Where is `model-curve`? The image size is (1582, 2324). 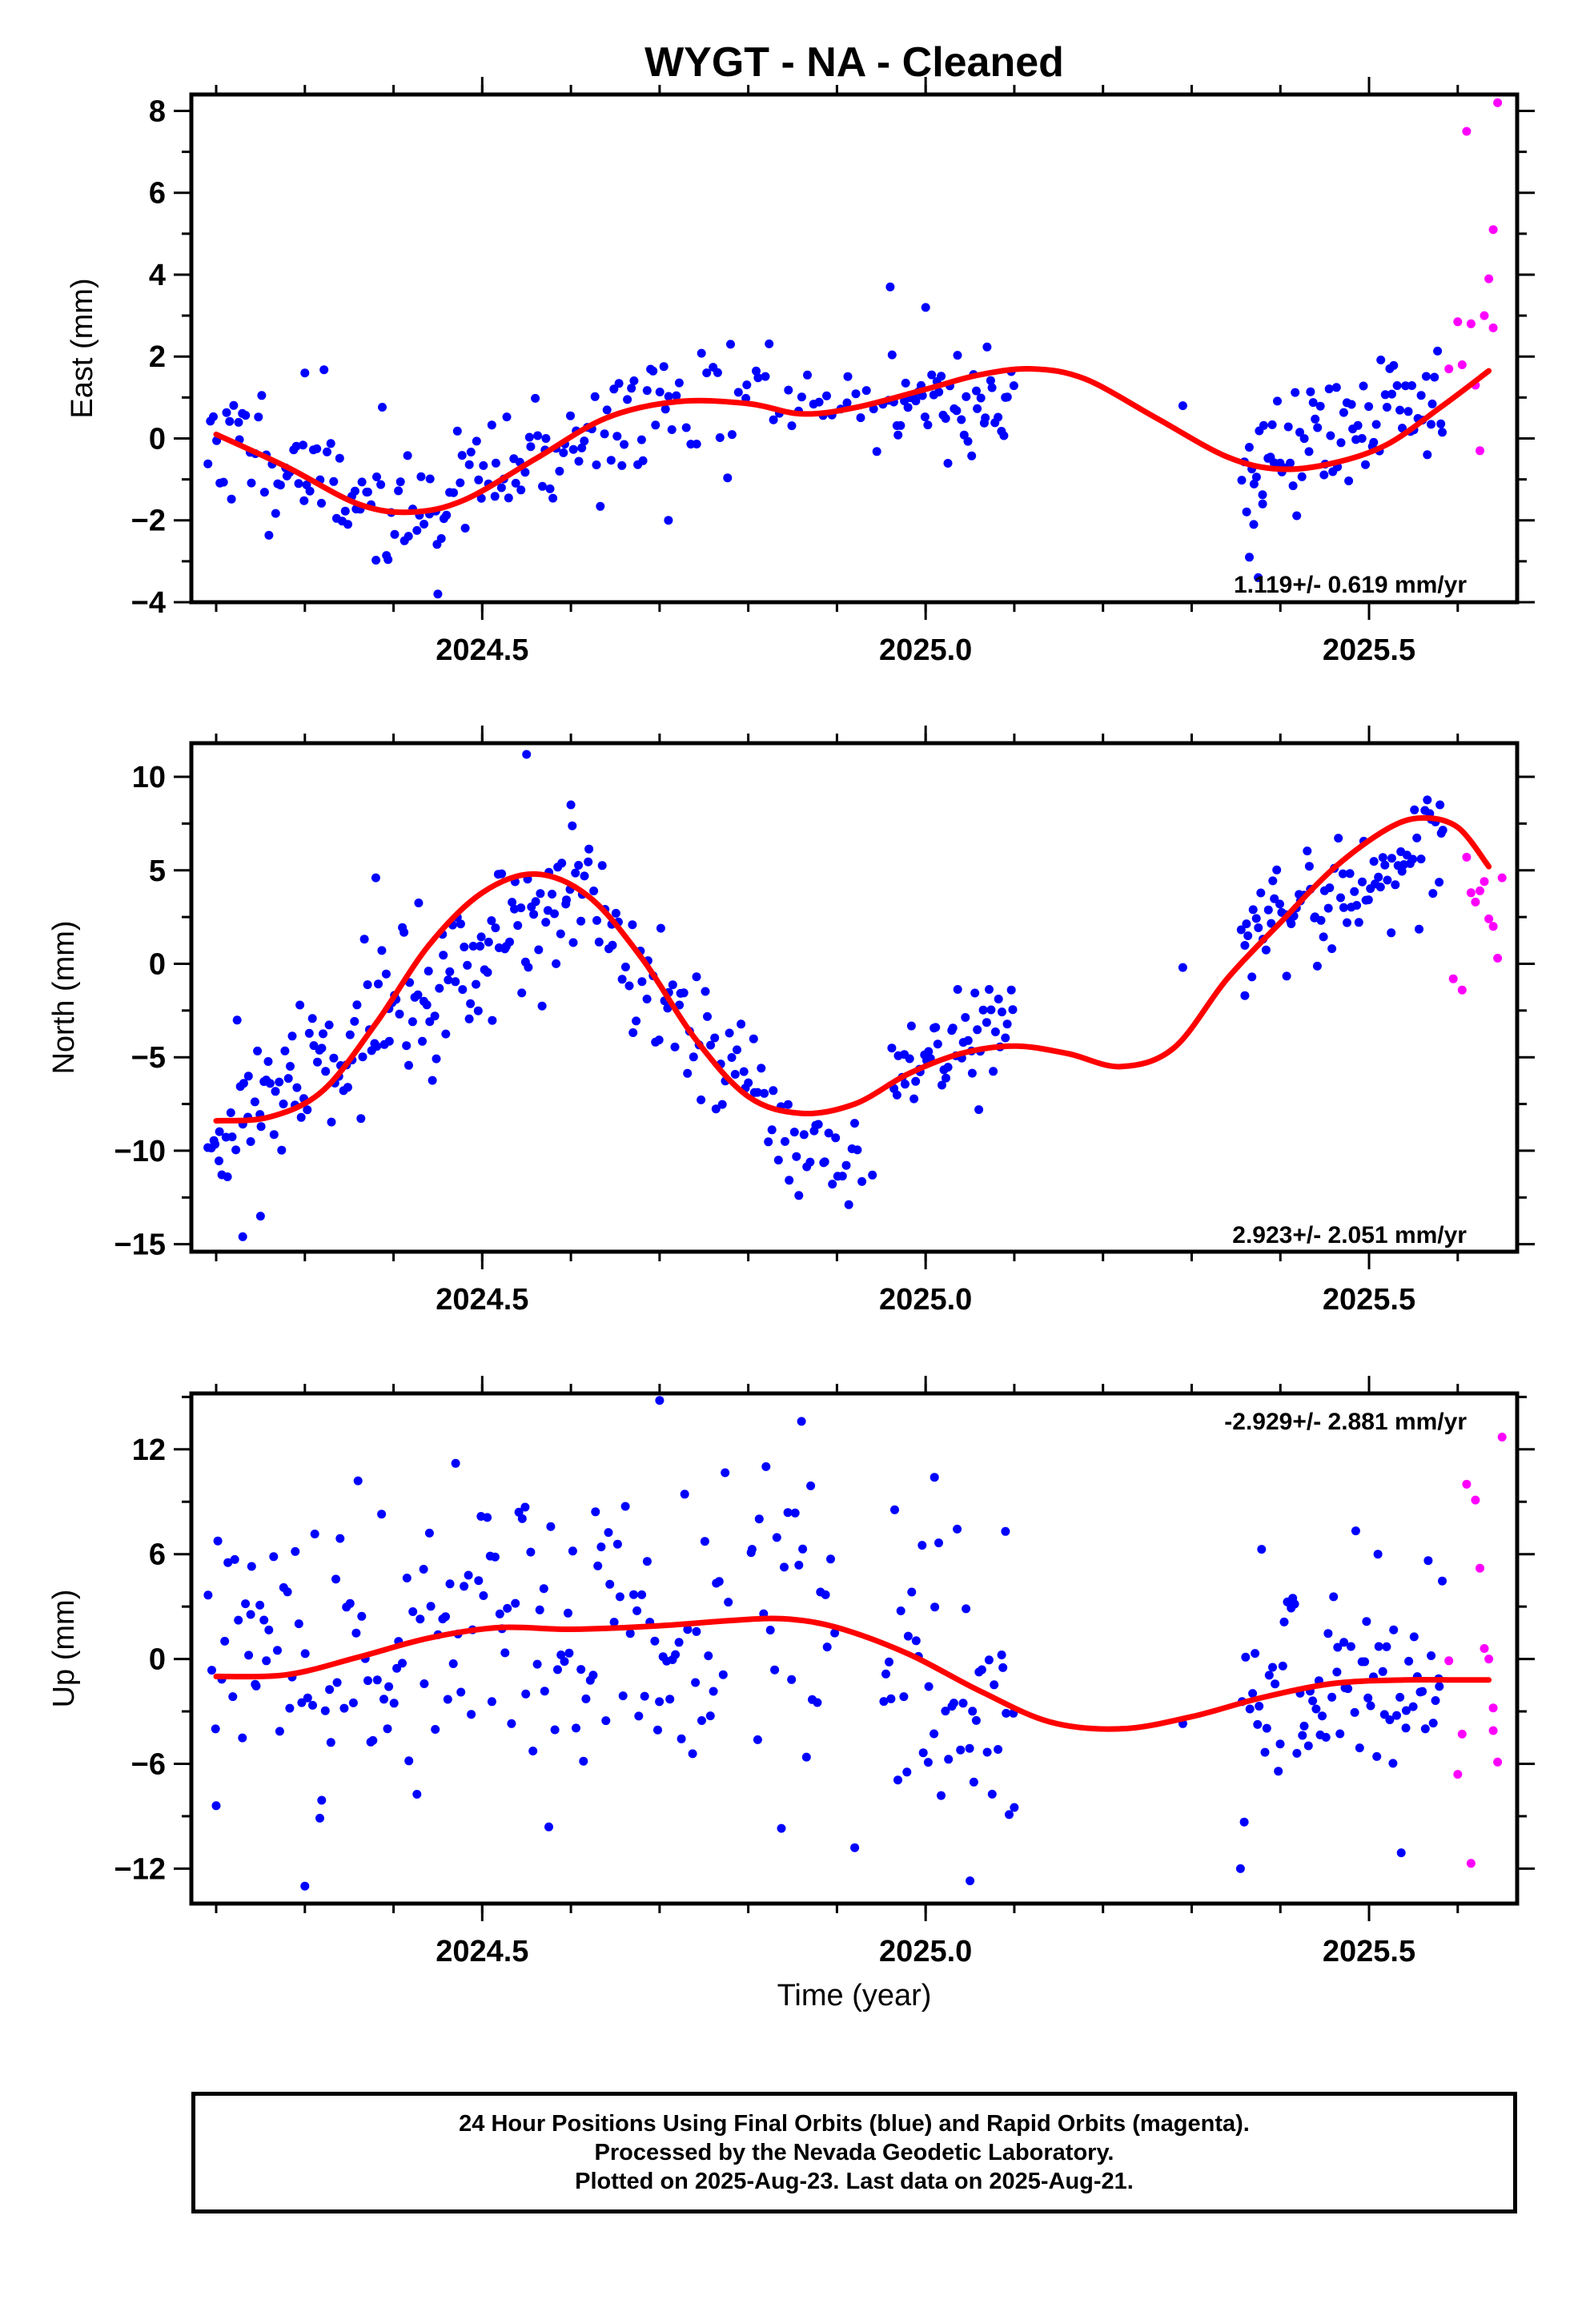 model-curve is located at coordinates (852, 969).